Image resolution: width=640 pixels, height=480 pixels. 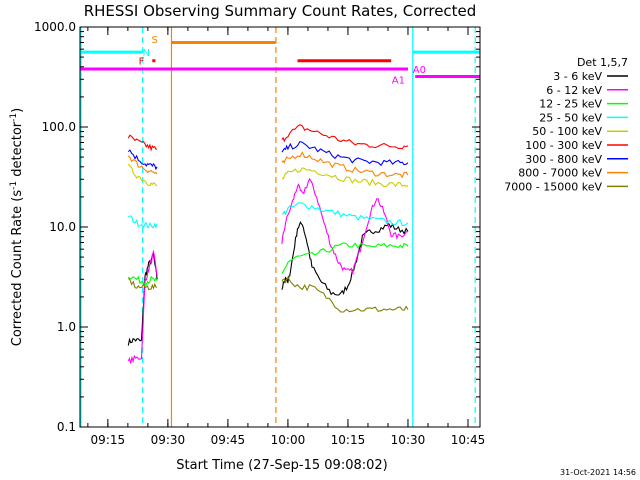 What do you see at coordinates (577, 76) in the screenshot?
I see `legend-label-1: 3 - 6 keV` at bounding box center [577, 76].